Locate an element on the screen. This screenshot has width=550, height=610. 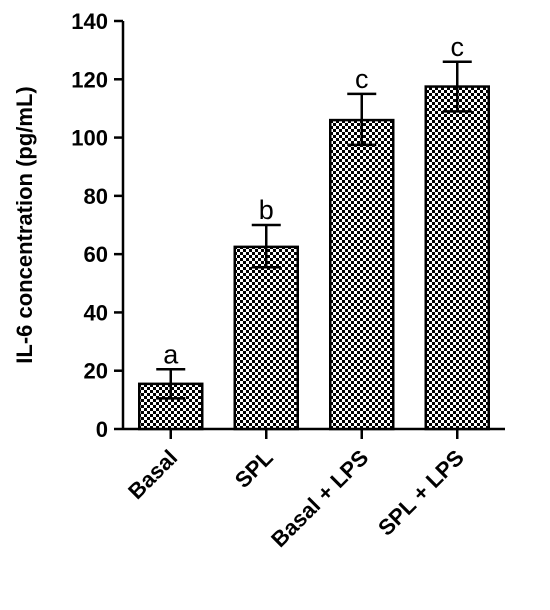
y-tick-label: 40 is located at coordinates (96, 312).